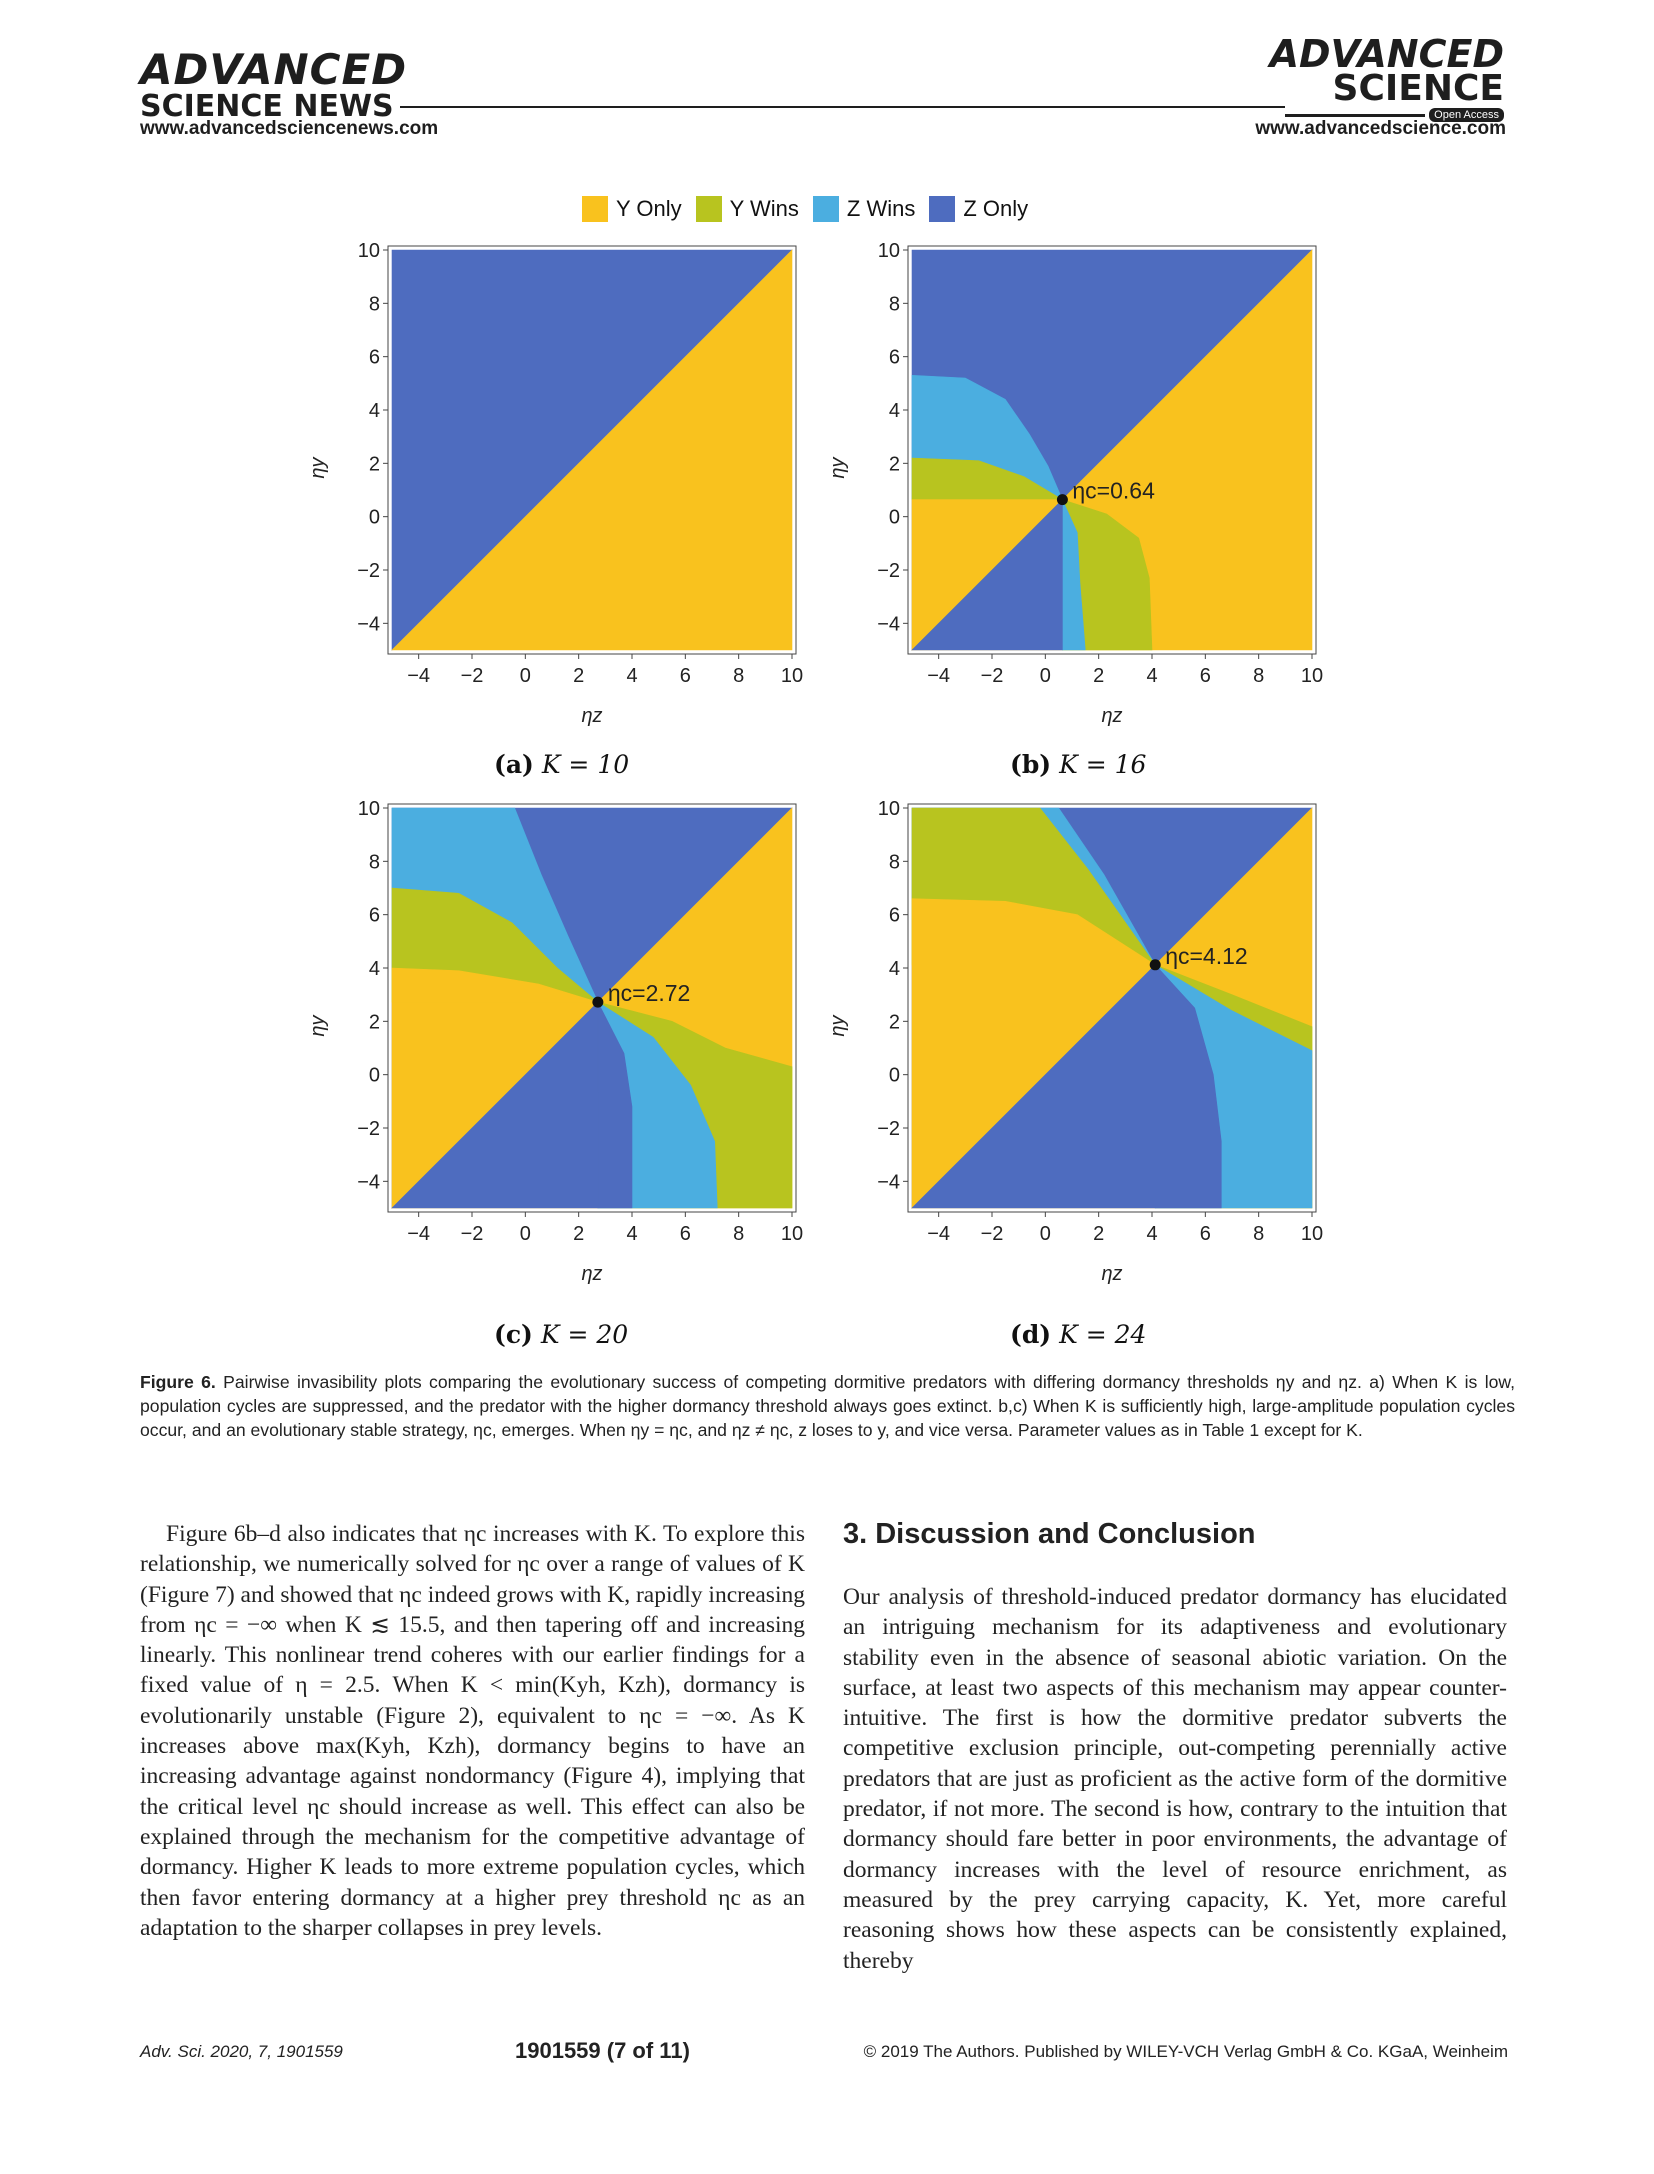  What do you see at coordinates (812, 209) in the screenshot?
I see `figure-legend: Y Only Y Wins Z Wins Z Only` at bounding box center [812, 209].